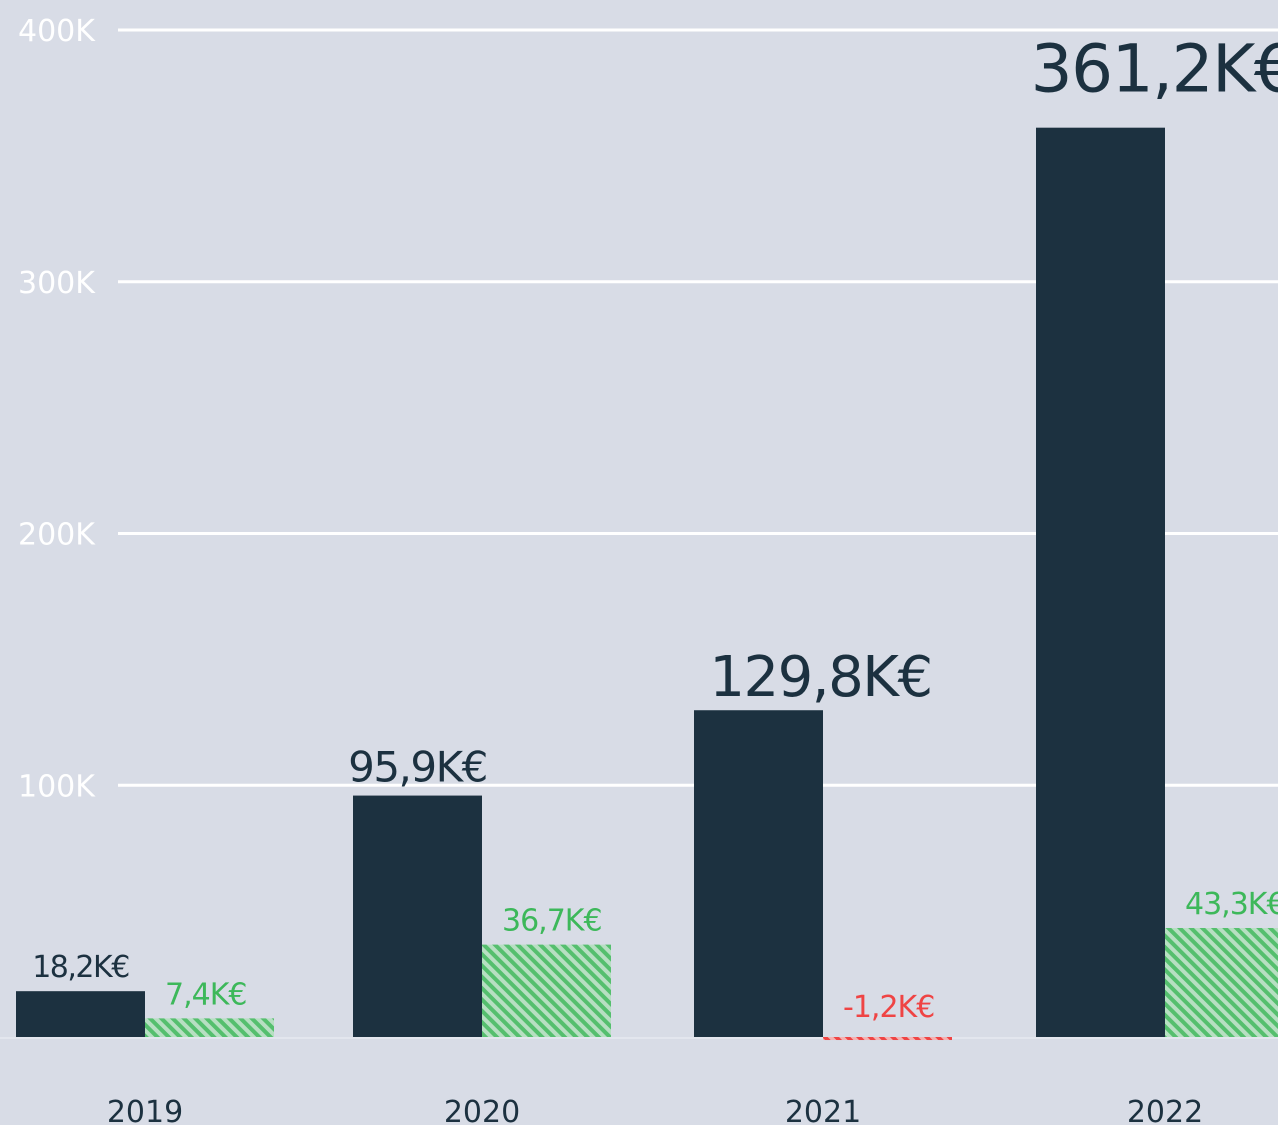  Describe the element at coordinates (80, 967) in the screenshot. I see `bar-value-label: 18,2K€` at that location.